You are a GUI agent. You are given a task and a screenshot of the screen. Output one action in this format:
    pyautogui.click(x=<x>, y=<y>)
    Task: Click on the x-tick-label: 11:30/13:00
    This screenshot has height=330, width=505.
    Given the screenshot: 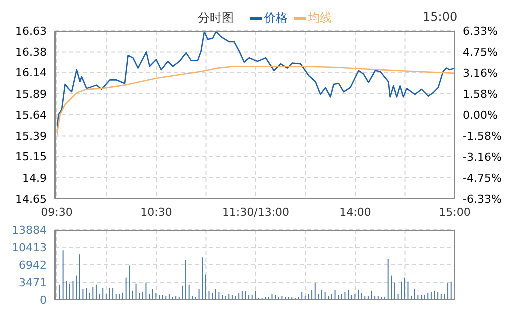 What is the action you would take?
    pyautogui.click(x=256, y=212)
    